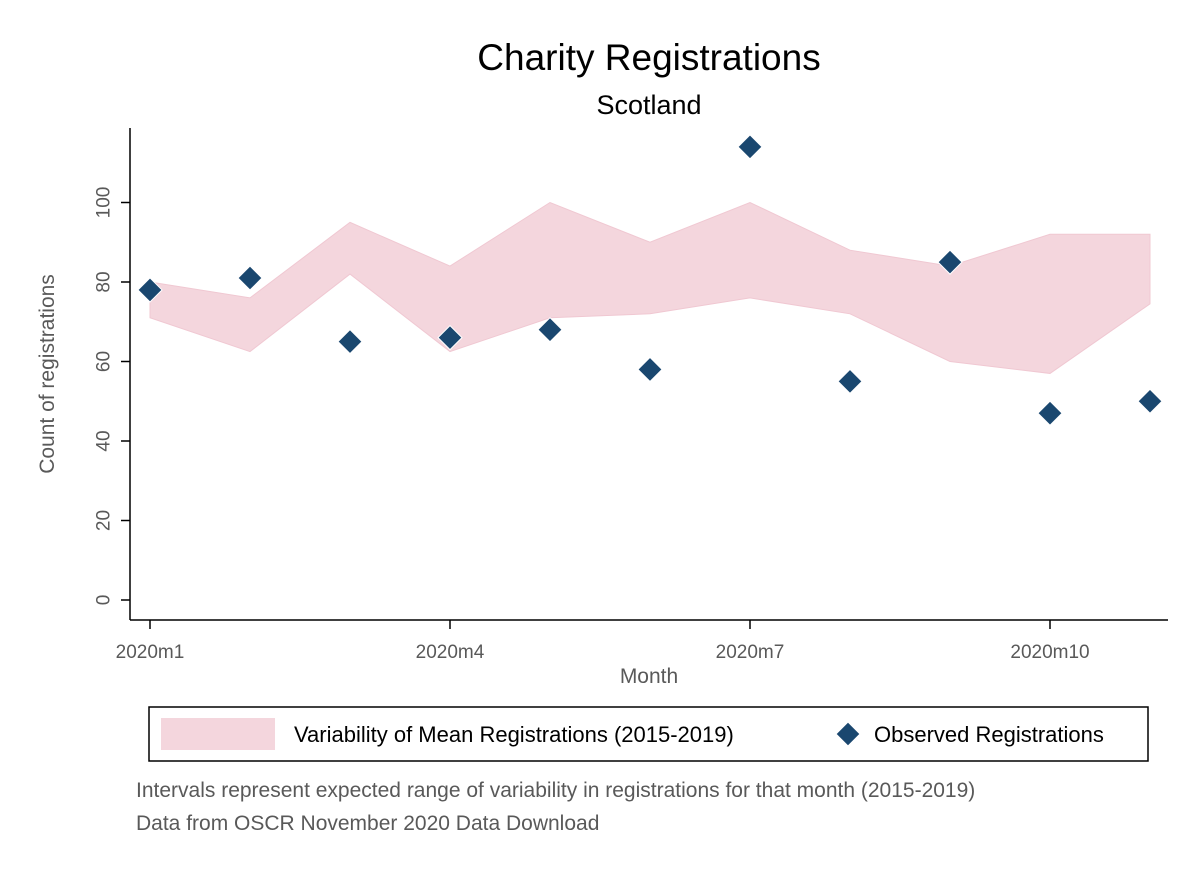  What do you see at coordinates (104, 440) in the screenshot?
I see `y-tick-label: 40` at bounding box center [104, 440].